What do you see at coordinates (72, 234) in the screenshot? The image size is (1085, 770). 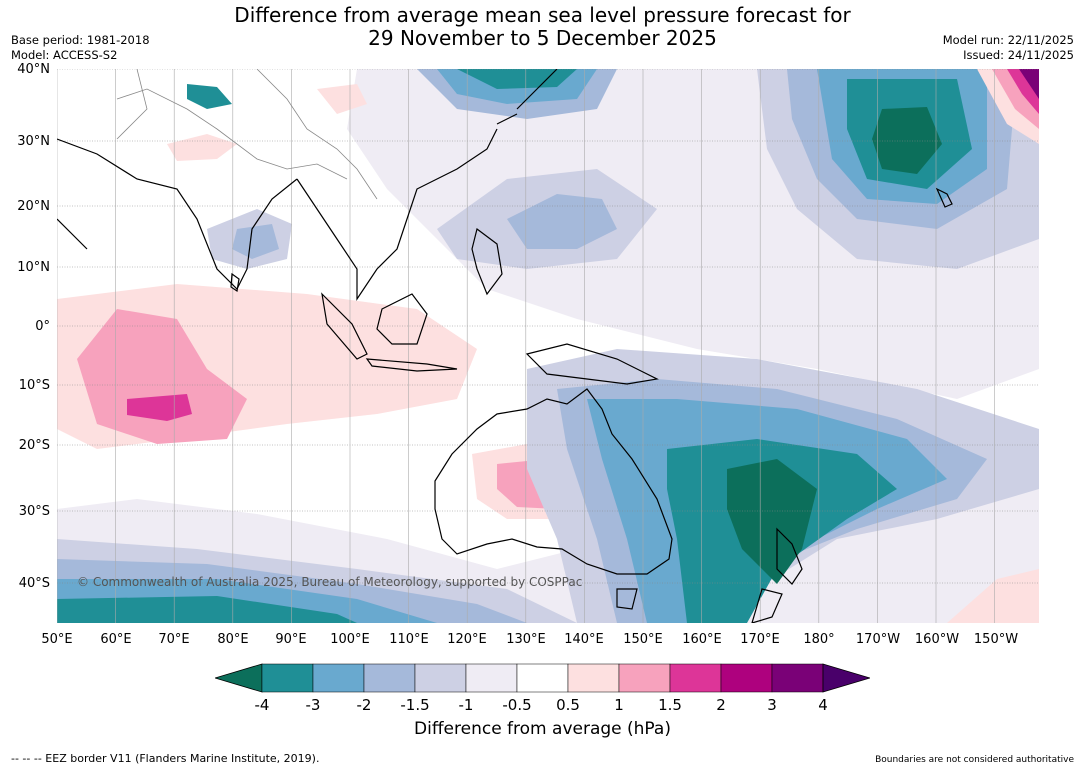 I see `arabia-coastline` at bounding box center [72, 234].